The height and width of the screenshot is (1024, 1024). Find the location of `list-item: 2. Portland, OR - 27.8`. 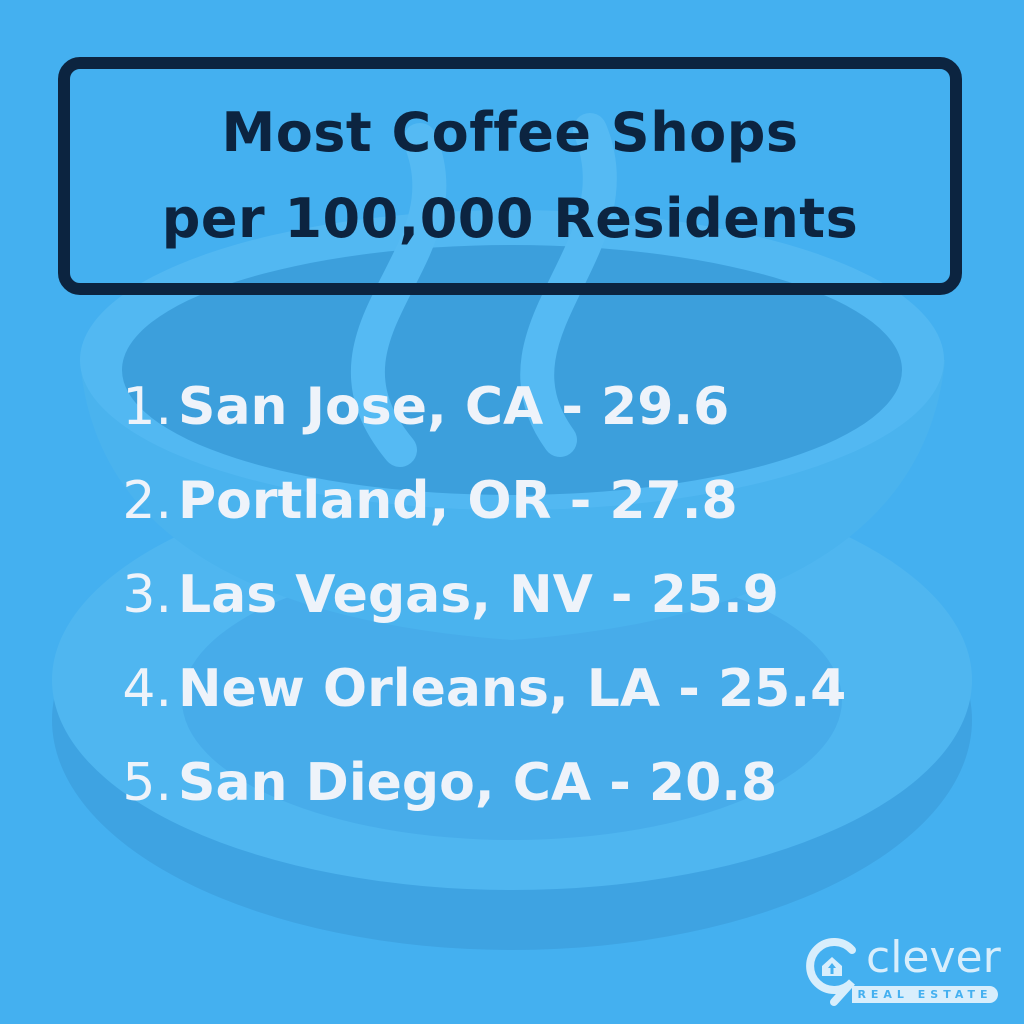

list-item: 2. Portland, OR - 27.8 is located at coordinates (473, 501).